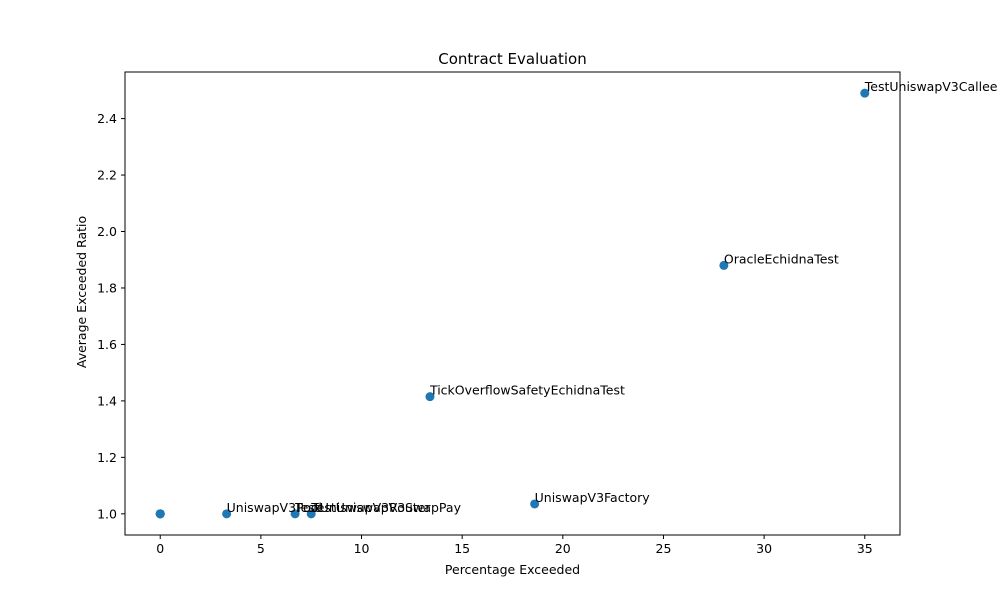 This screenshot has height=600, width=1000. Describe the element at coordinates (664, 548) in the screenshot. I see `x-tick-label: 25` at that location.